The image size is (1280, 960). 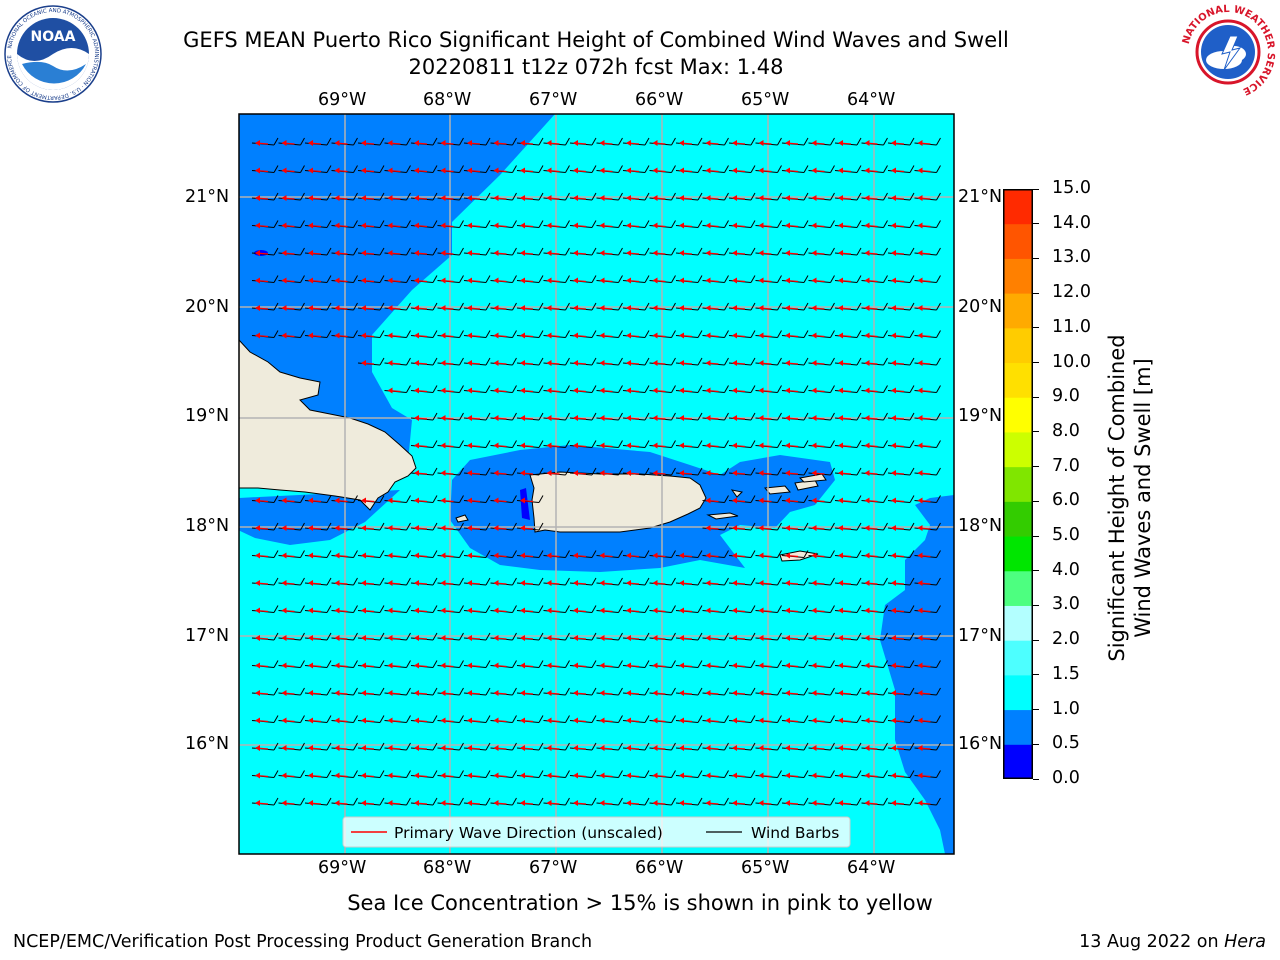 I want to click on colorbar-tick-mark, so click(x=1036, y=258).